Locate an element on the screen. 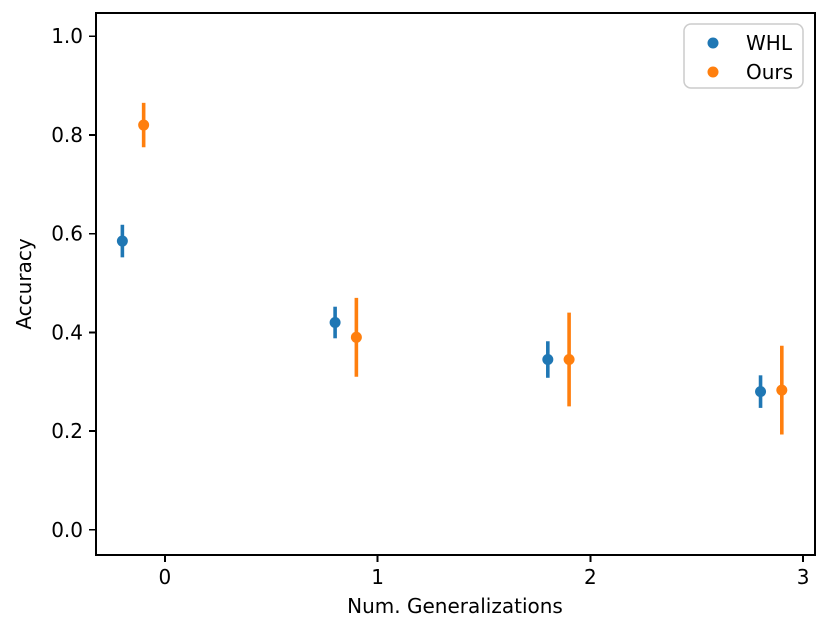  x-tick-label-3: 3 is located at coordinates (803, 577).